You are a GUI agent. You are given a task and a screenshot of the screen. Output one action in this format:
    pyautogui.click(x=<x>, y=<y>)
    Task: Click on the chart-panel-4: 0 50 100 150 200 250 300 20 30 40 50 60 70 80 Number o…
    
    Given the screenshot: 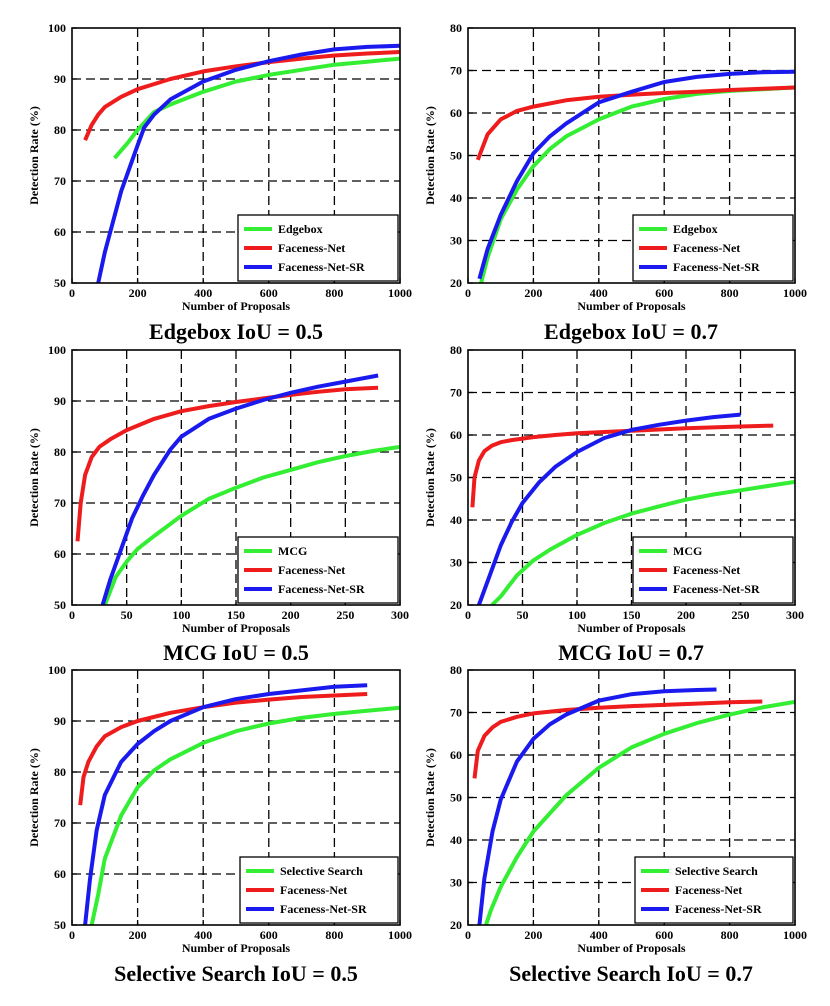 What is the action you would take?
    pyautogui.click(x=613, y=504)
    